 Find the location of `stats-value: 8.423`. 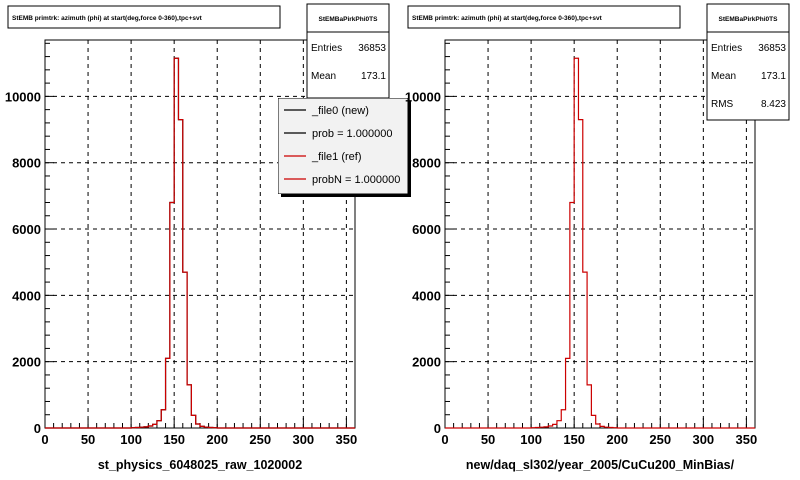

stats-value: 8.423 is located at coordinates (773, 104).